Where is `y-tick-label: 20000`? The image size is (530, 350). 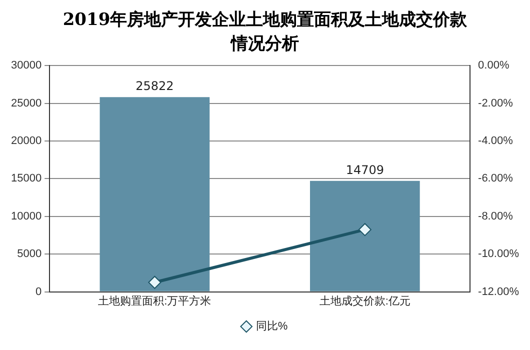 y-tick-label: 20000 is located at coordinates (26, 141).